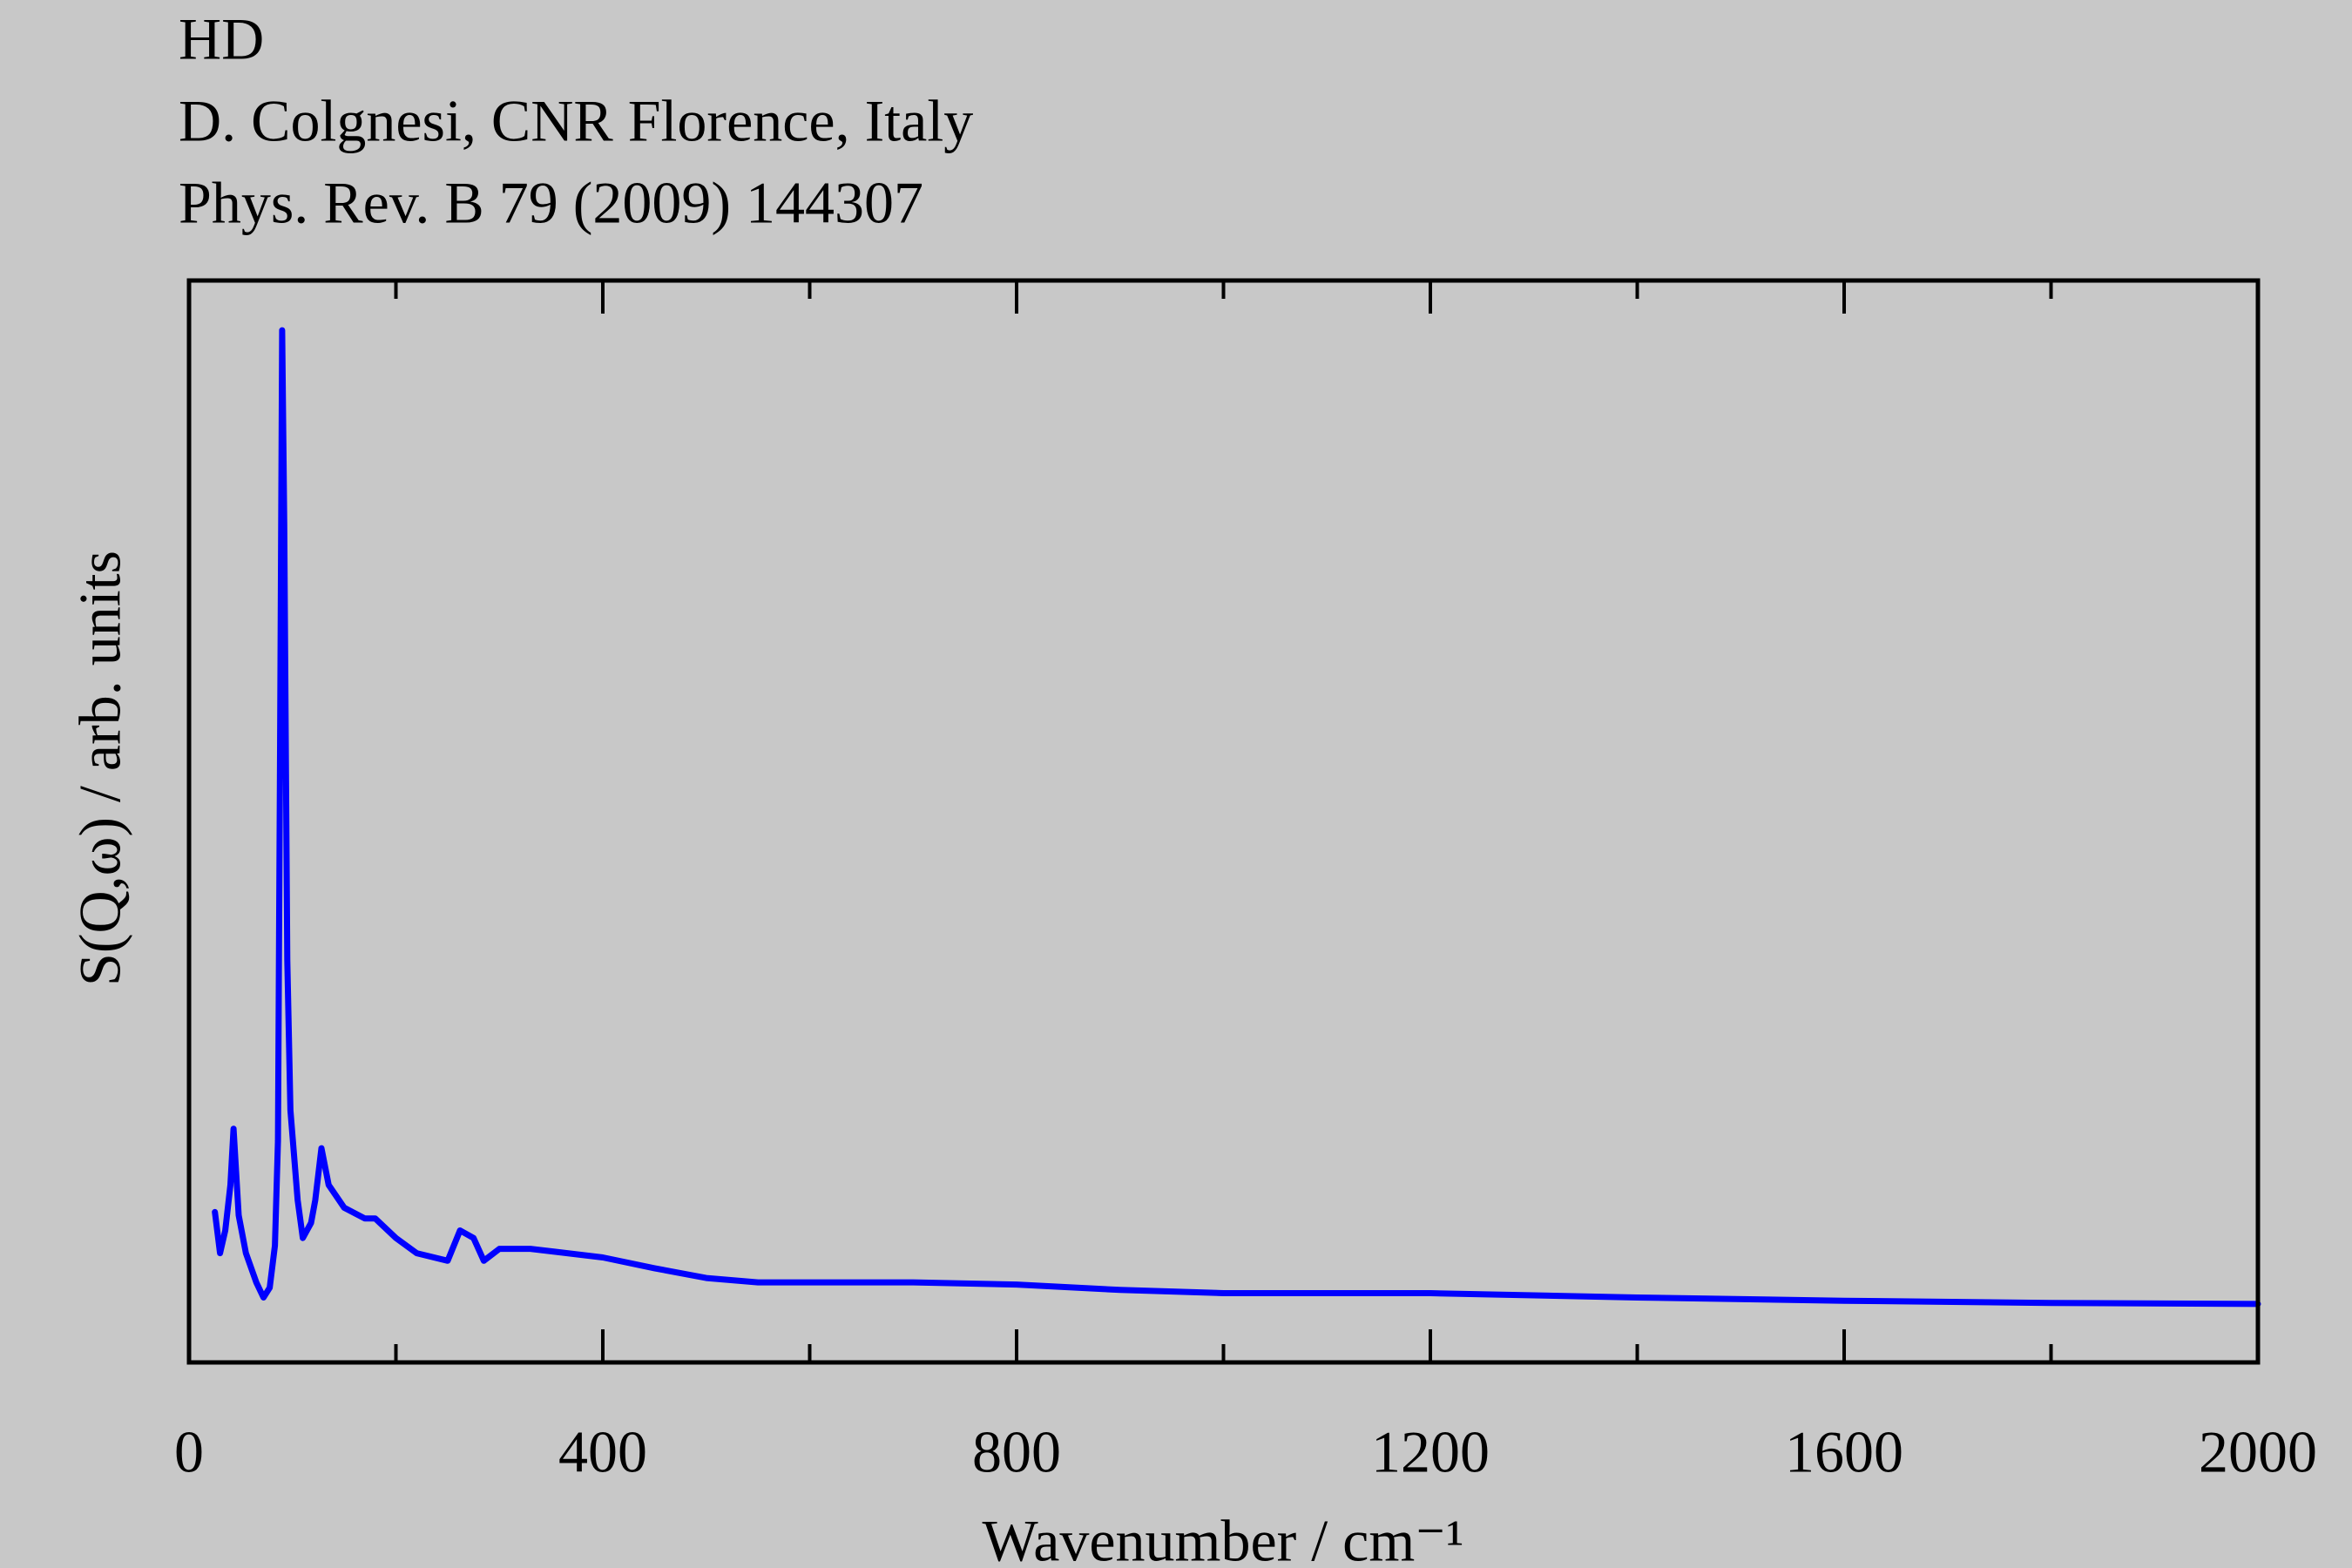 Image resolution: width=2352 pixels, height=1568 pixels. Describe the element at coordinates (100, 768) in the screenshot. I see `y-axis-label: S(Q,ω) / arb. units` at that location.